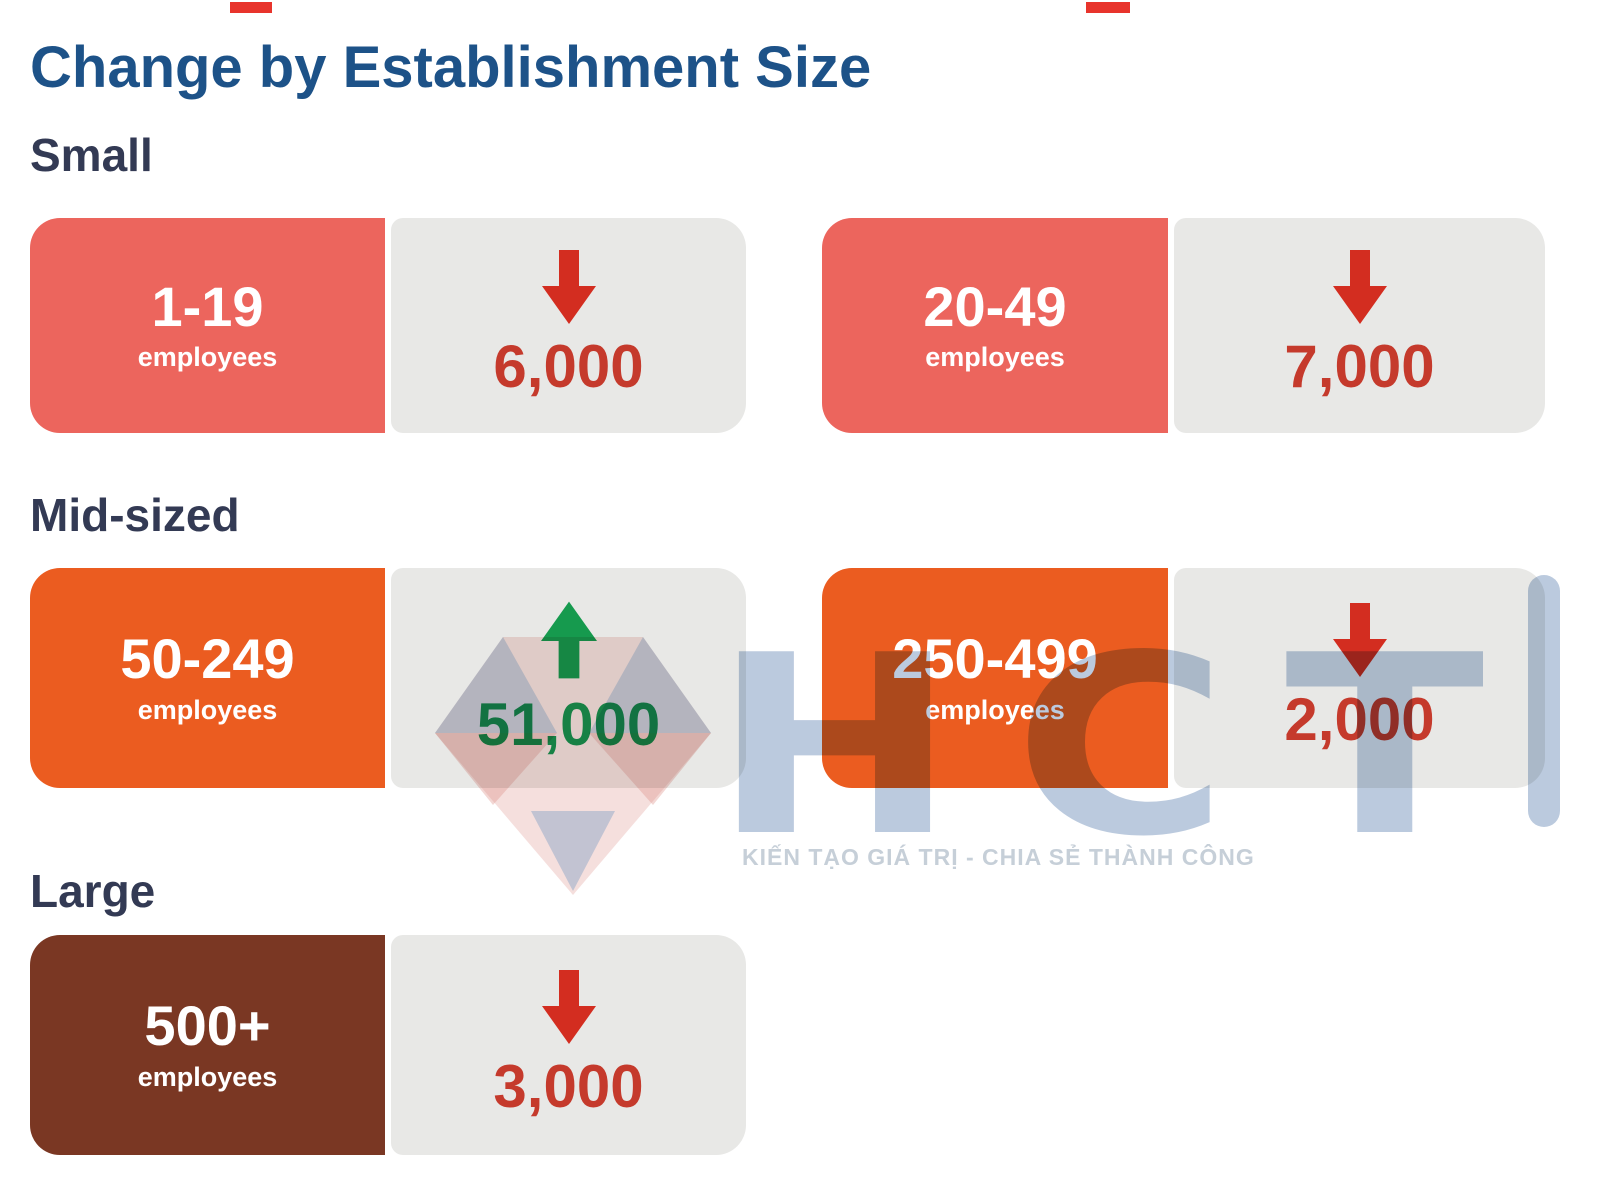 The height and width of the screenshot is (1200, 1600). I want to click on size-range-panel: 50-249 employees, so click(207, 678).